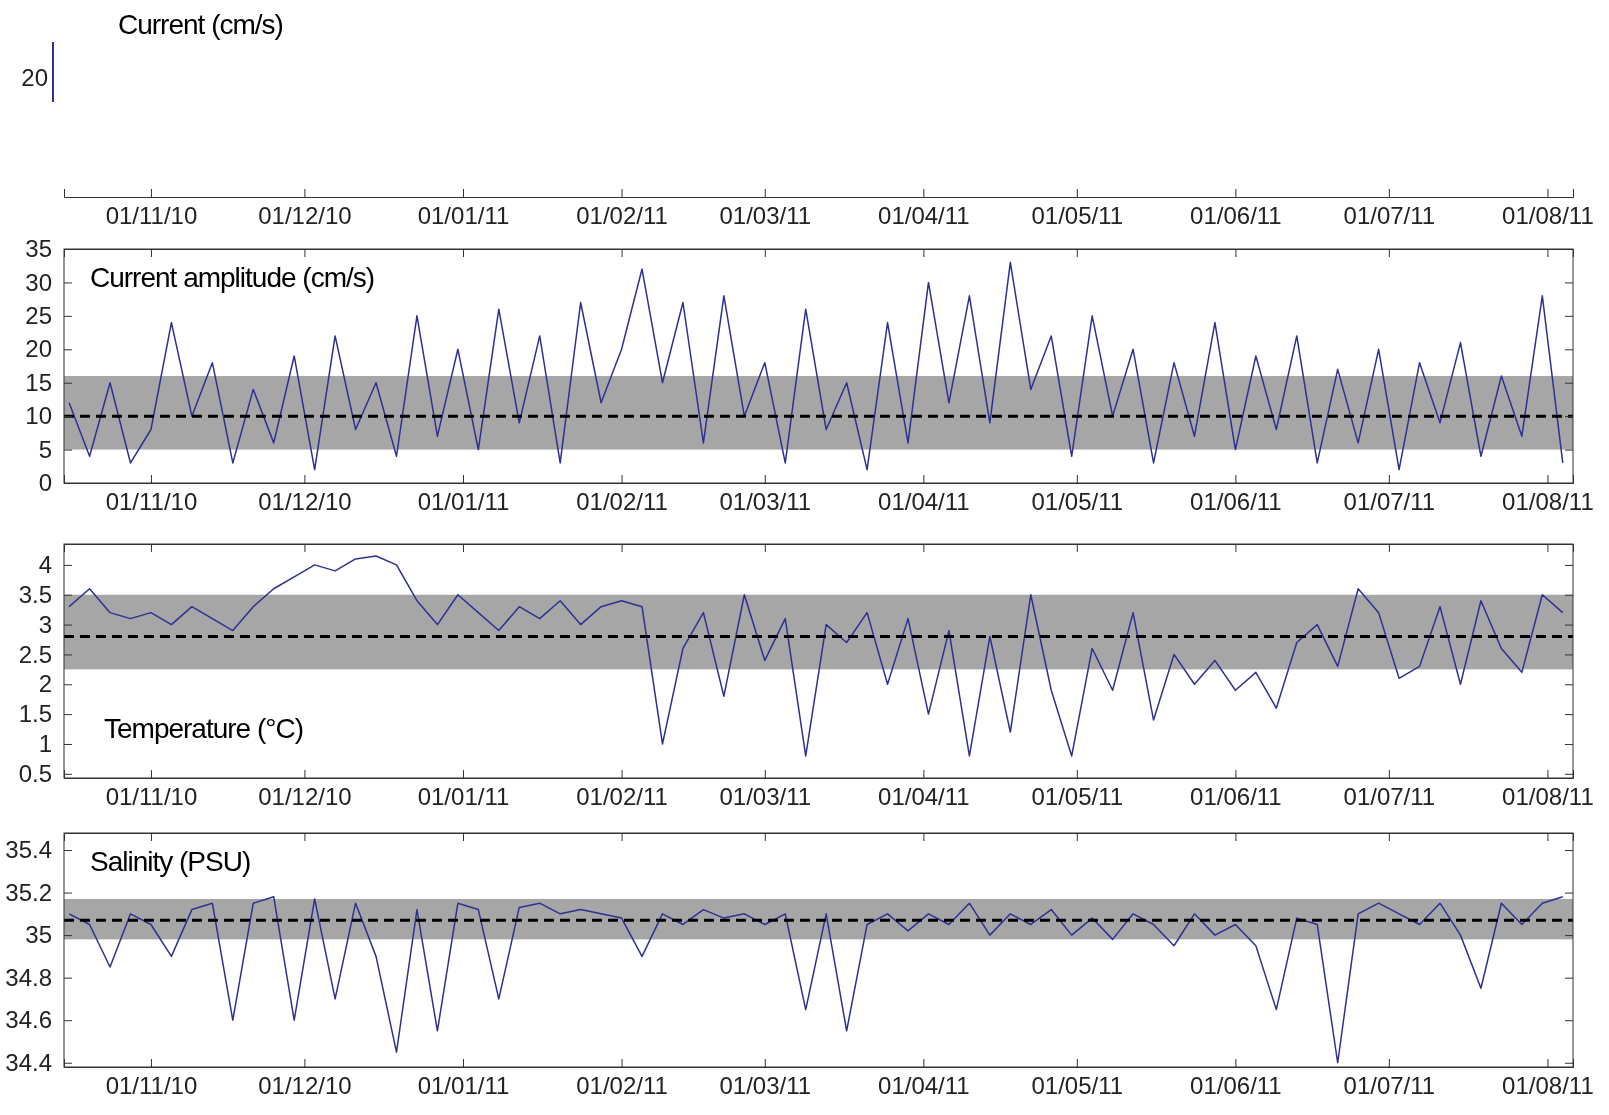  What do you see at coordinates (204, 728) in the screenshot?
I see `text: Temperature (°C)` at bounding box center [204, 728].